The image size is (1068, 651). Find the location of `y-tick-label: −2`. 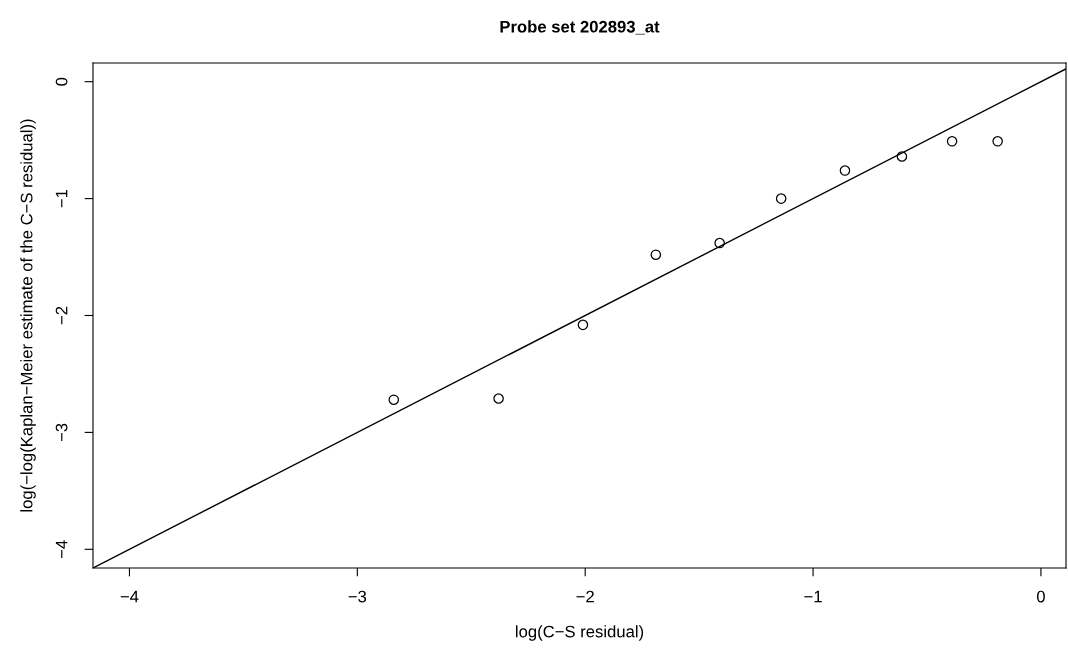

y-tick-label: −2 is located at coordinates (61, 315).